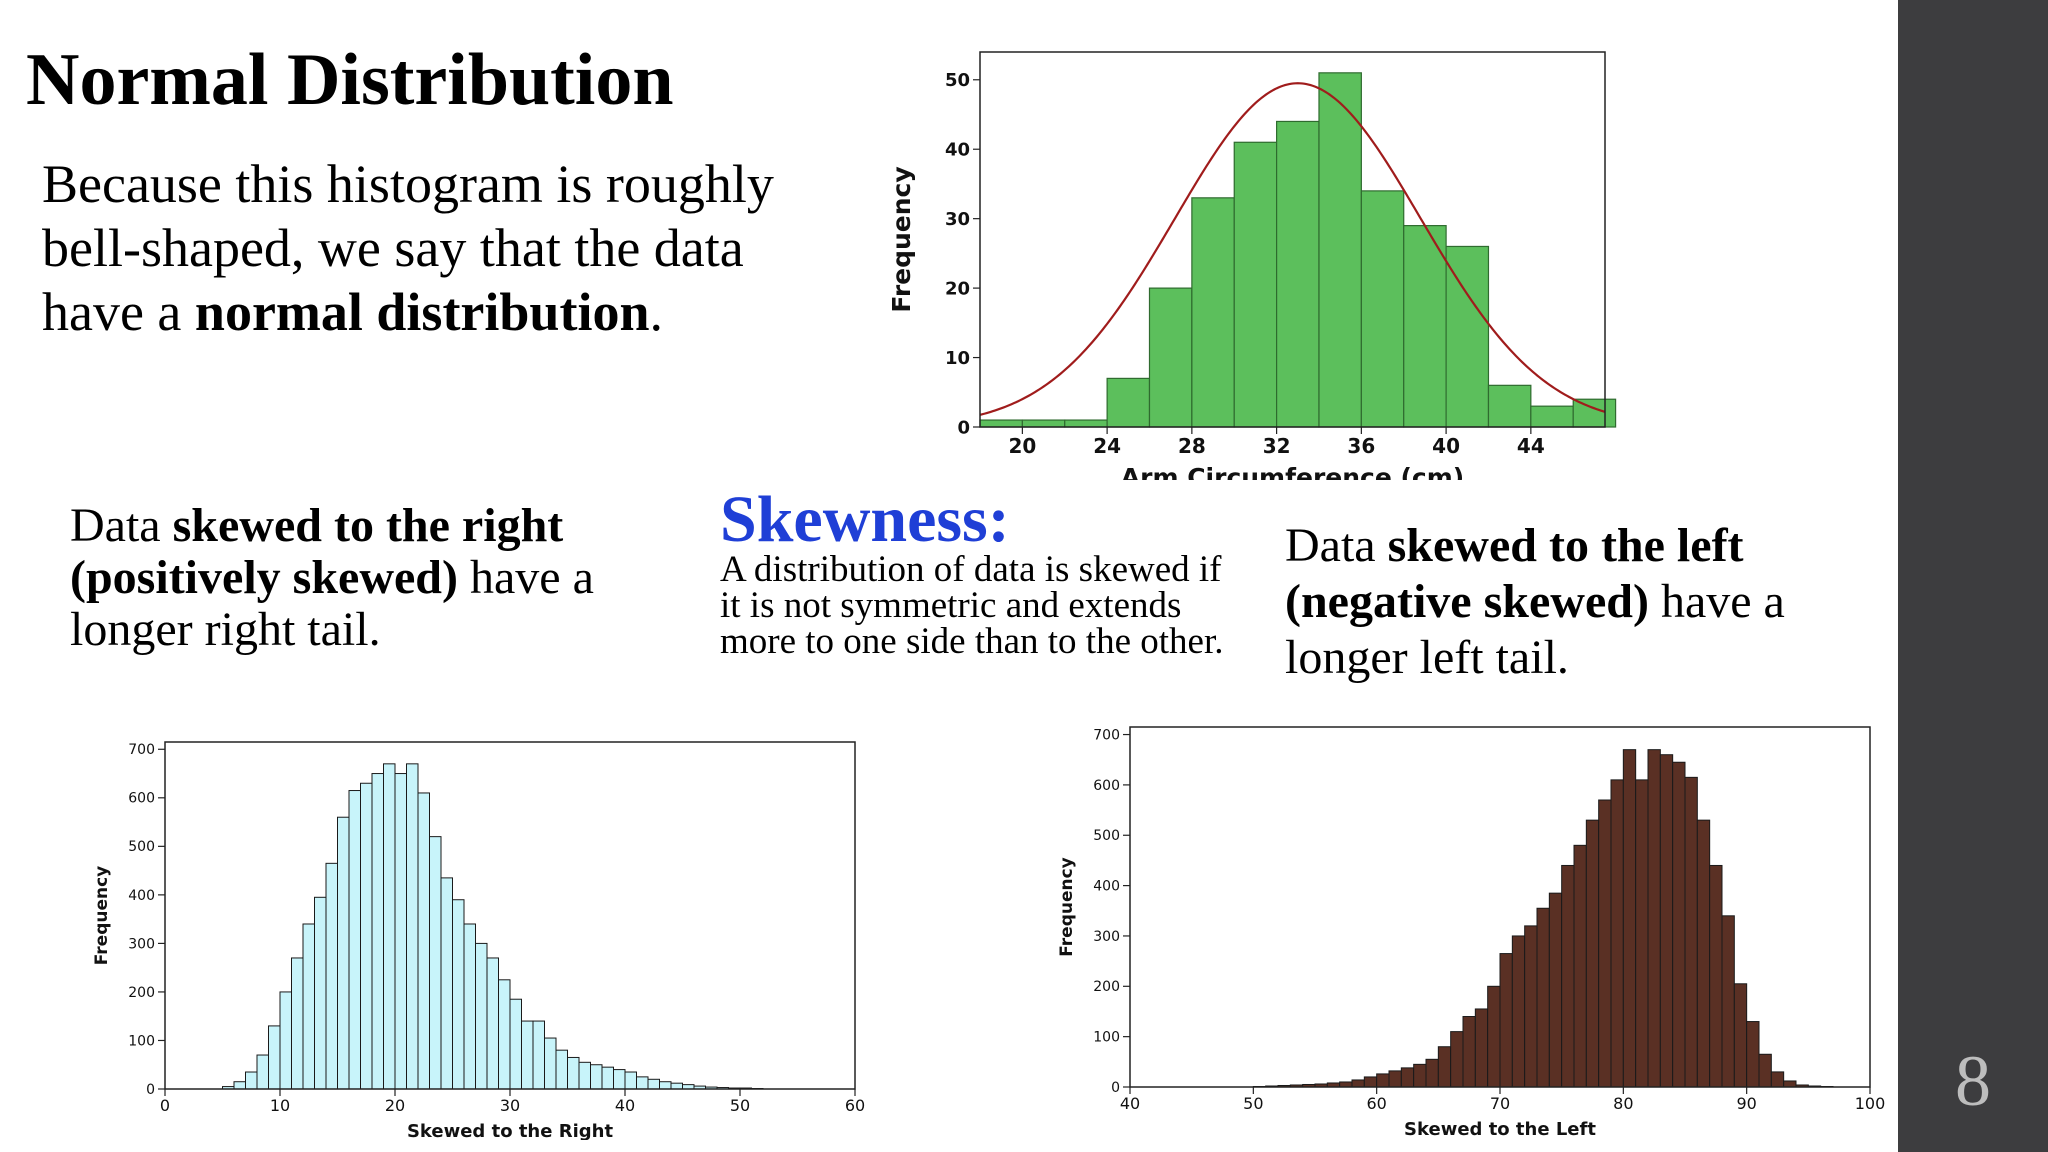  What do you see at coordinates (510, 1105) in the screenshot?
I see `right-xtick-label: 30` at bounding box center [510, 1105].